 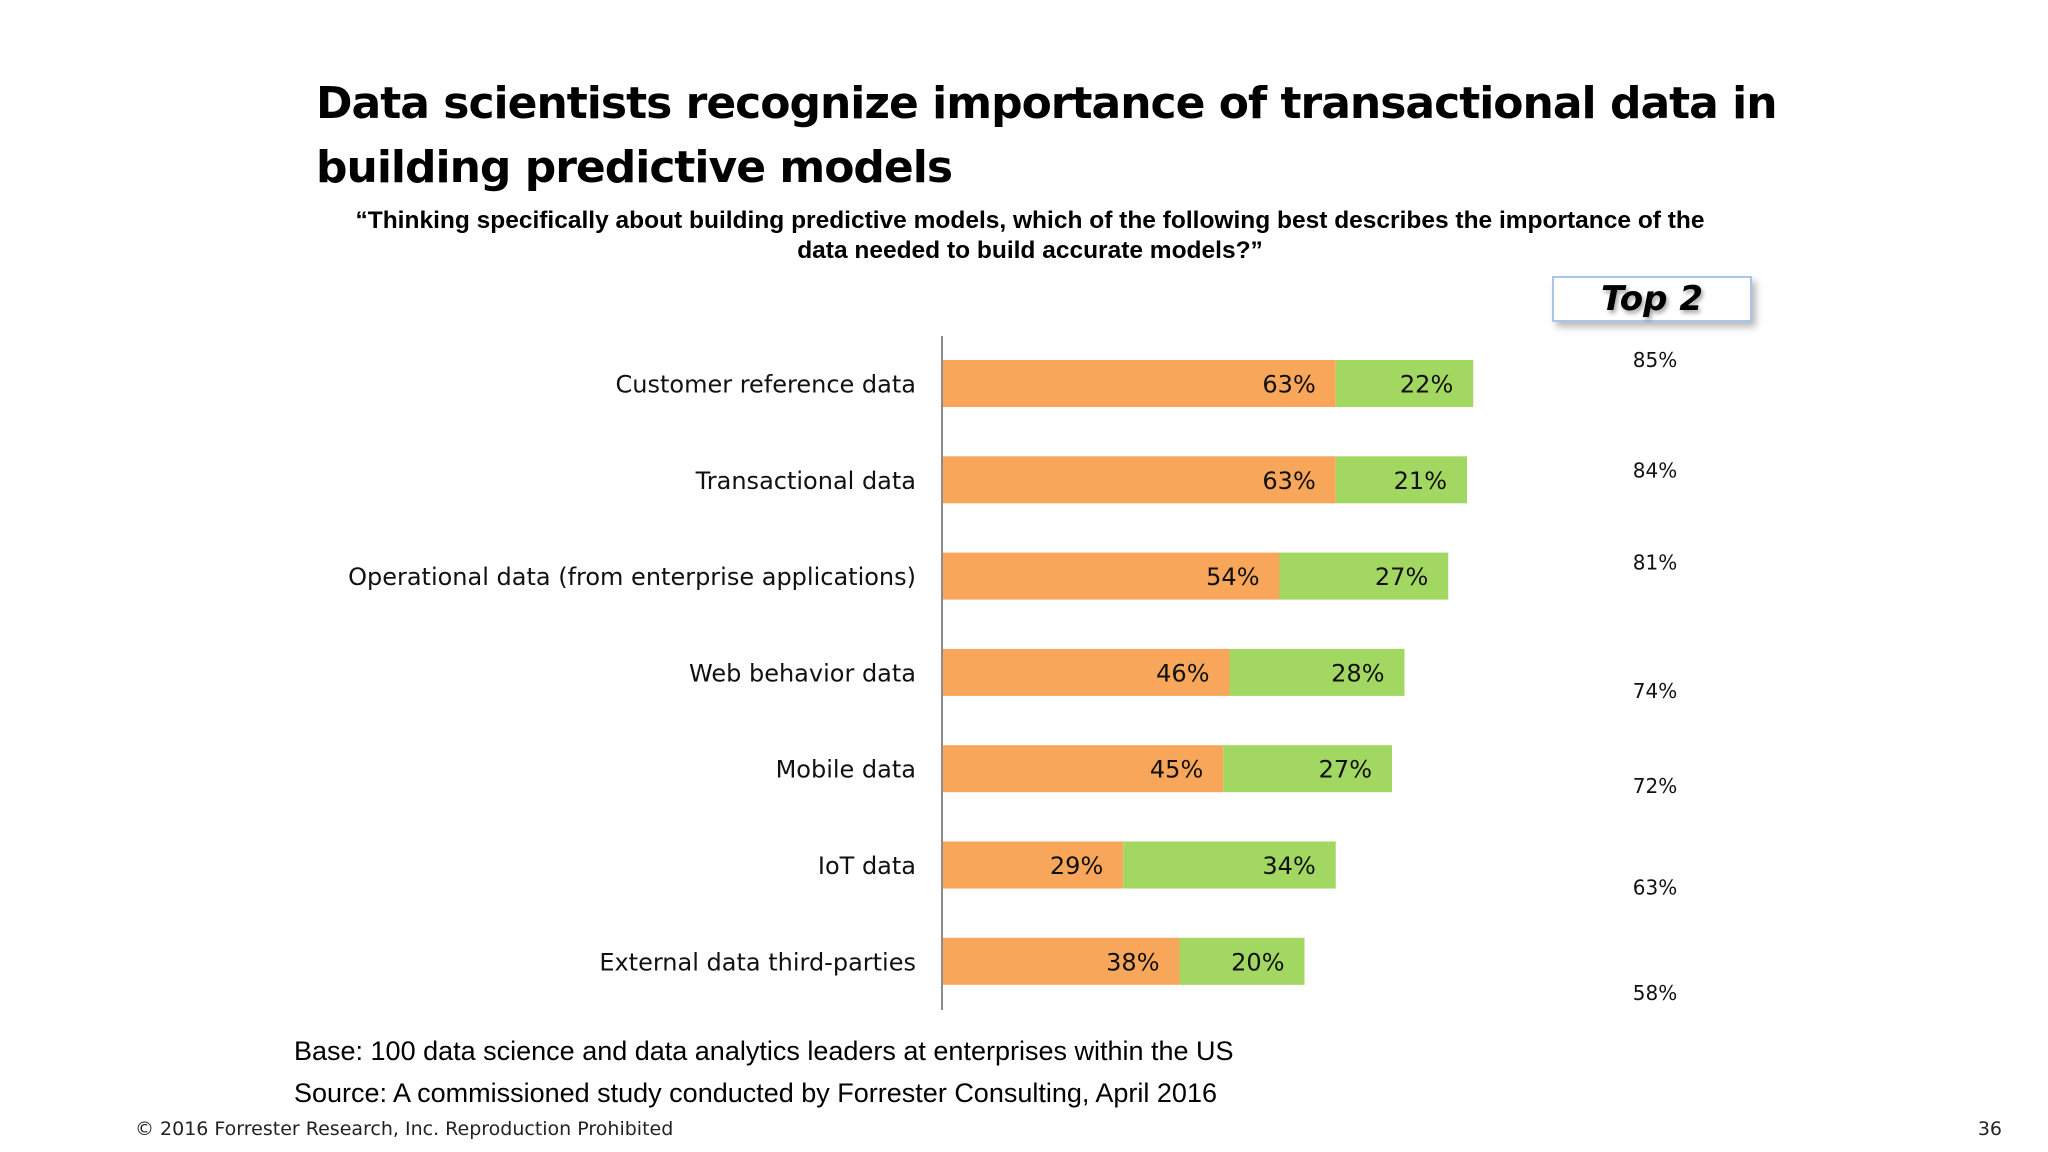 What do you see at coordinates (1176, 770) in the screenshot?
I see `data-label: 45%` at bounding box center [1176, 770].